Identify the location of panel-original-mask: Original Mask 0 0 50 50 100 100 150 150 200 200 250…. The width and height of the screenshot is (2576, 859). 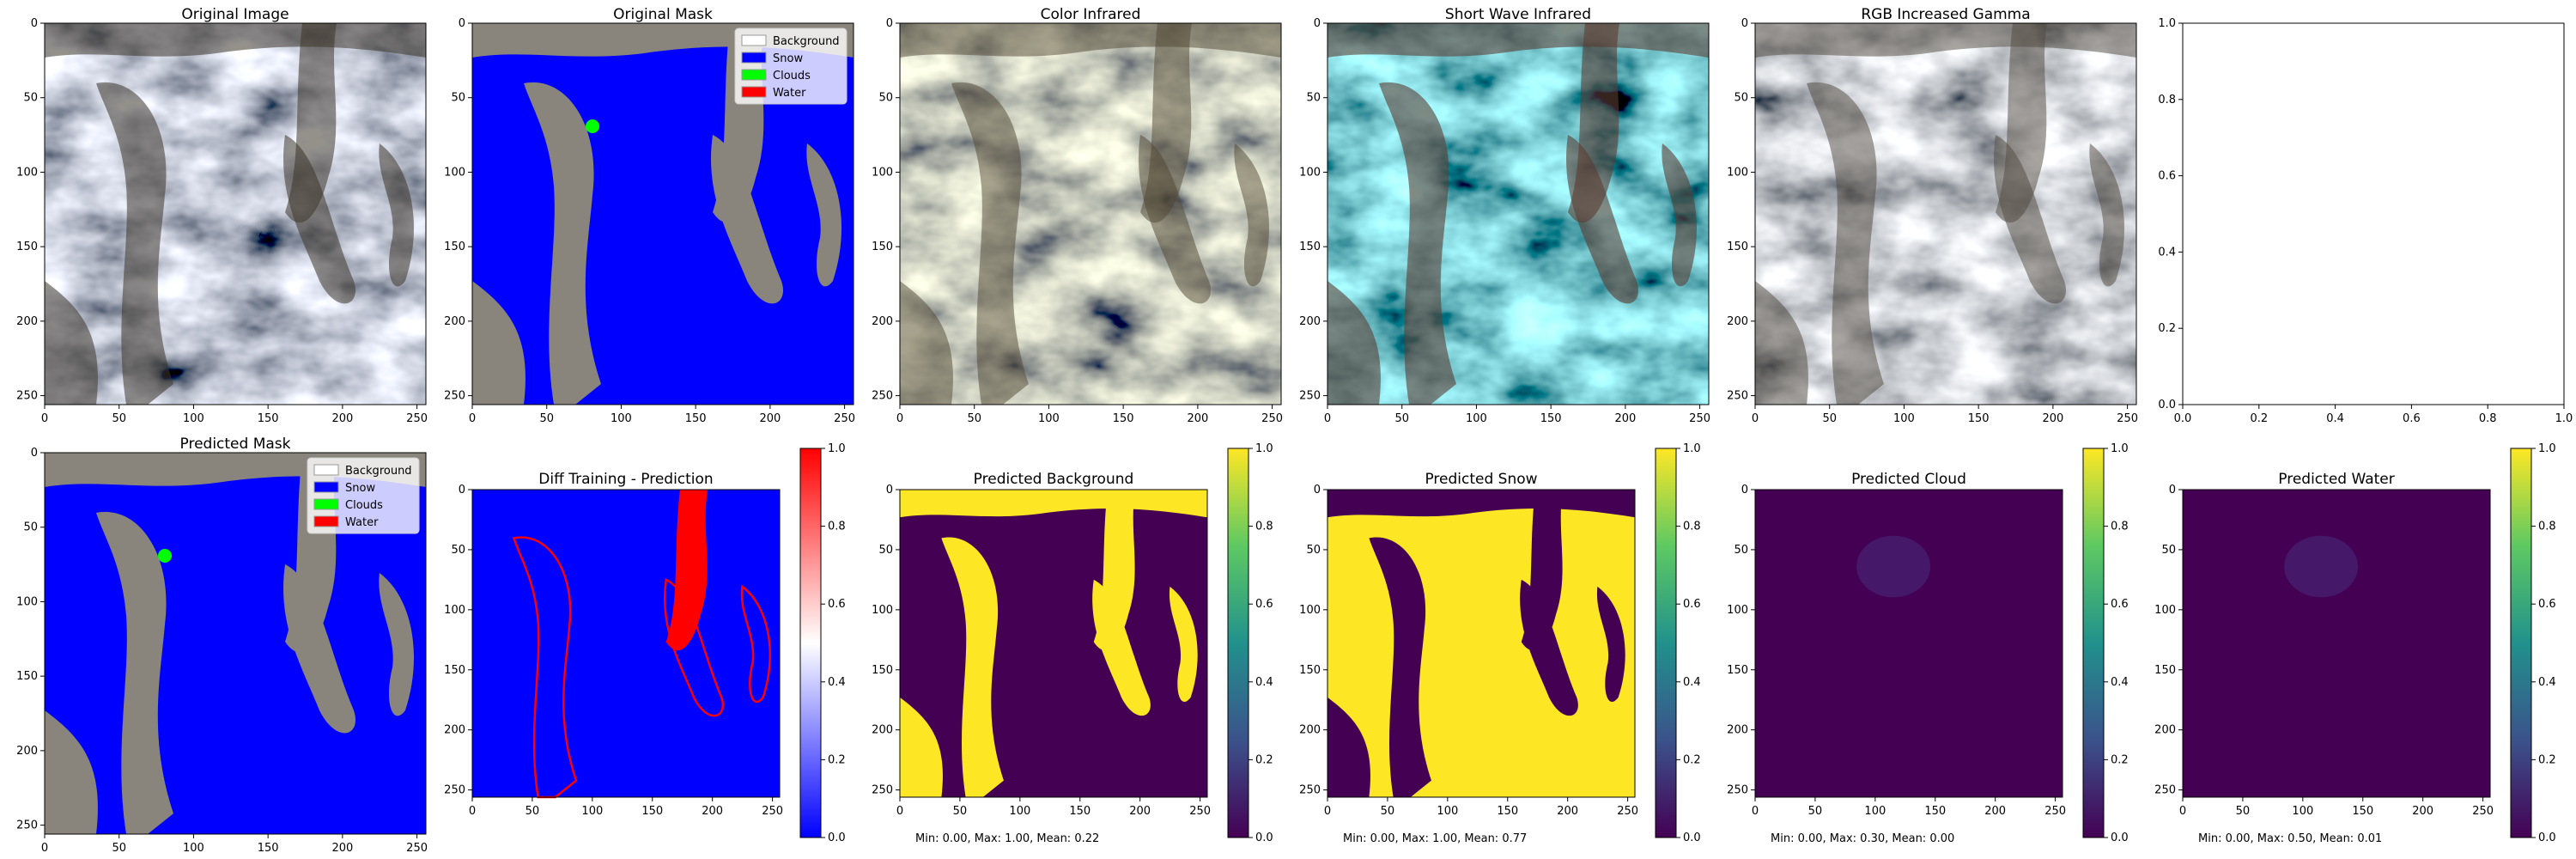
(649, 216).